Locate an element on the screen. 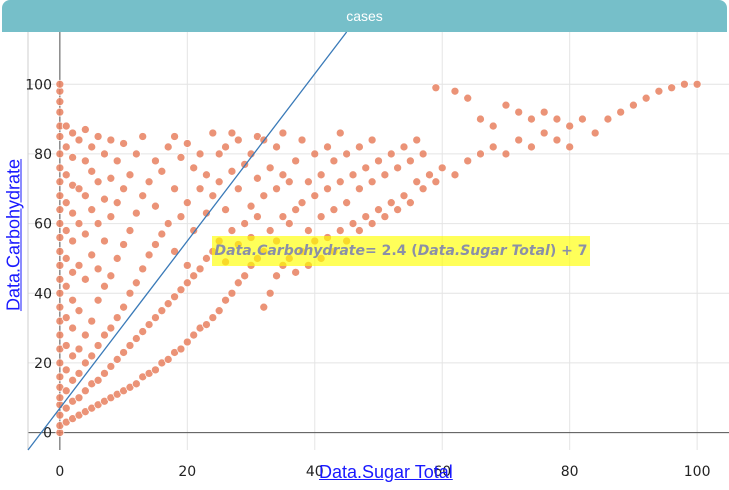 The image size is (729, 490). y-tick-label: 20 is located at coordinates (43, 364).